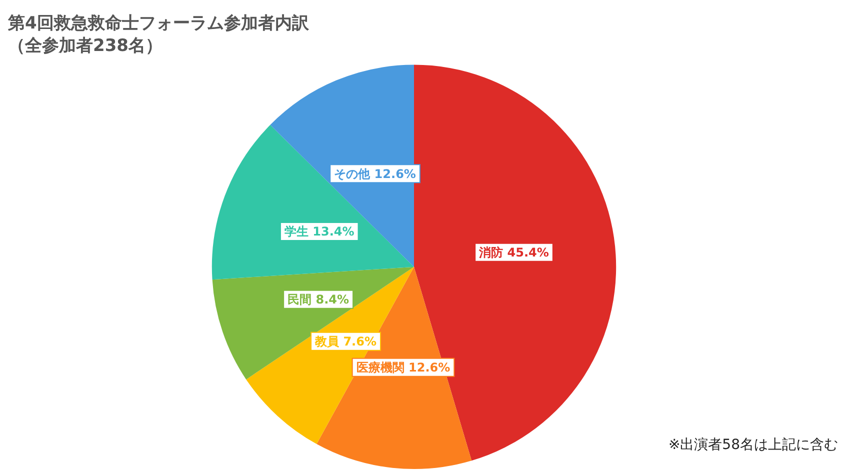  Describe the element at coordinates (753, 445) in the screenshot. I see `text: ※出演者58名は上記に含む` at that location.